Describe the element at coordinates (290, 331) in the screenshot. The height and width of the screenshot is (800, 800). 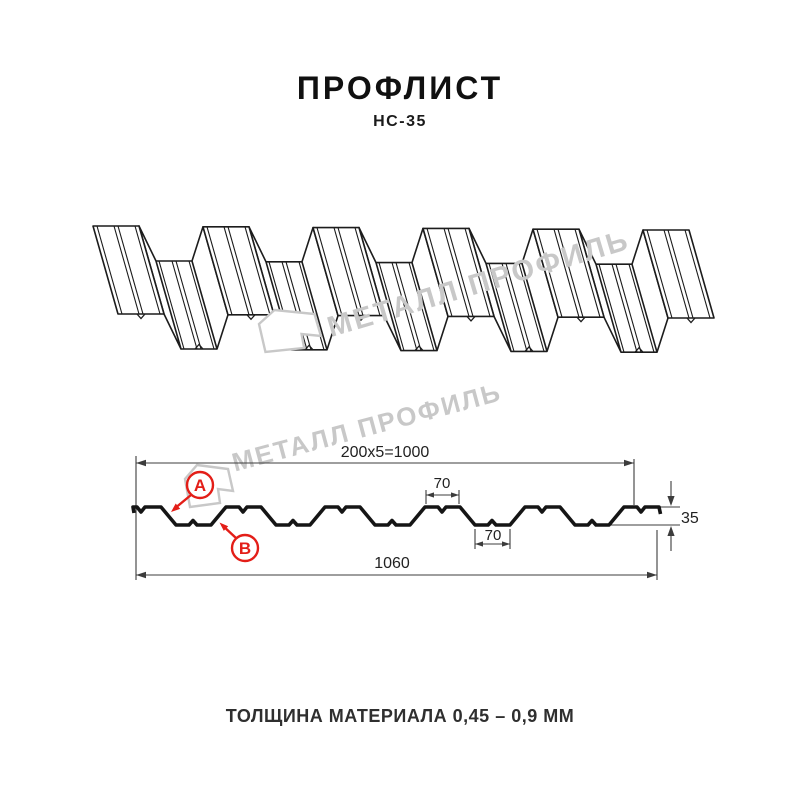
I see `brand-logo-icon` at that location.